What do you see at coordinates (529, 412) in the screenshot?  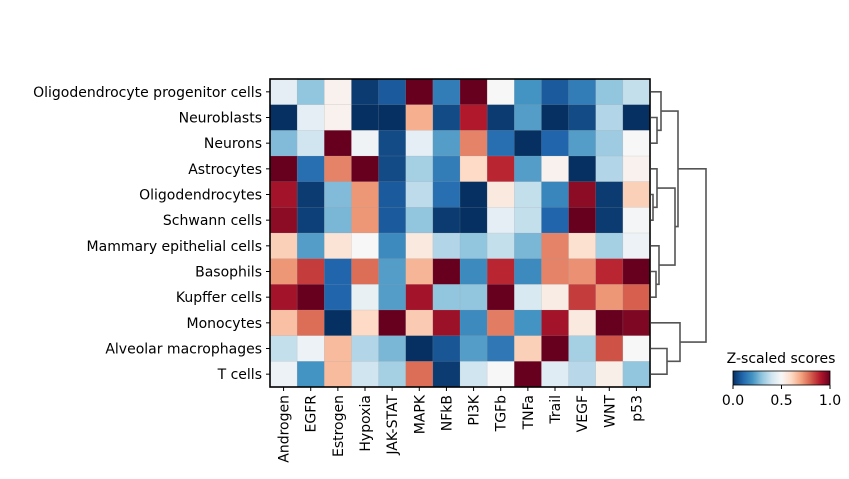 I see `column-label: TNFa` at bounding box center [529, 412].